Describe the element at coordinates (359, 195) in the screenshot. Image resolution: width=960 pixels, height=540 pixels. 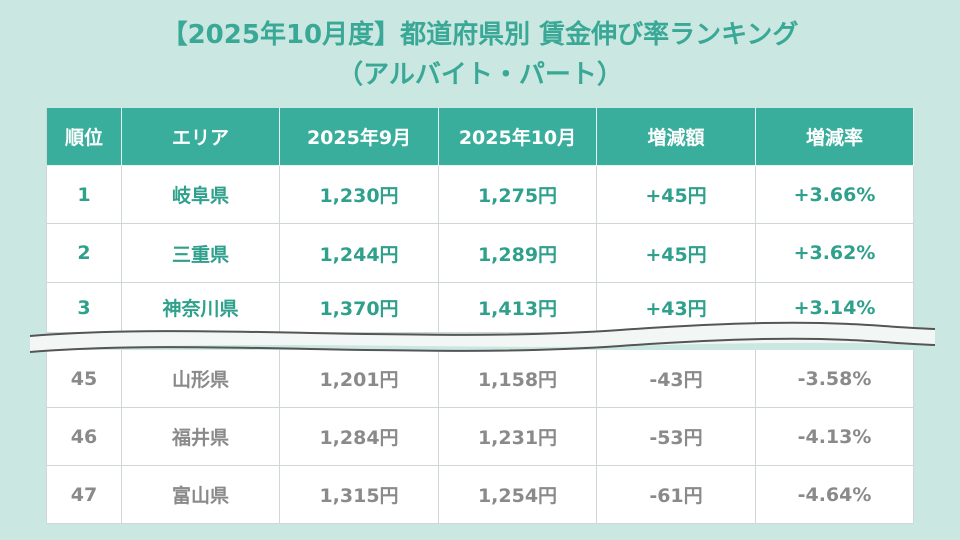
I see `table-cell: 1,230円` at that location.